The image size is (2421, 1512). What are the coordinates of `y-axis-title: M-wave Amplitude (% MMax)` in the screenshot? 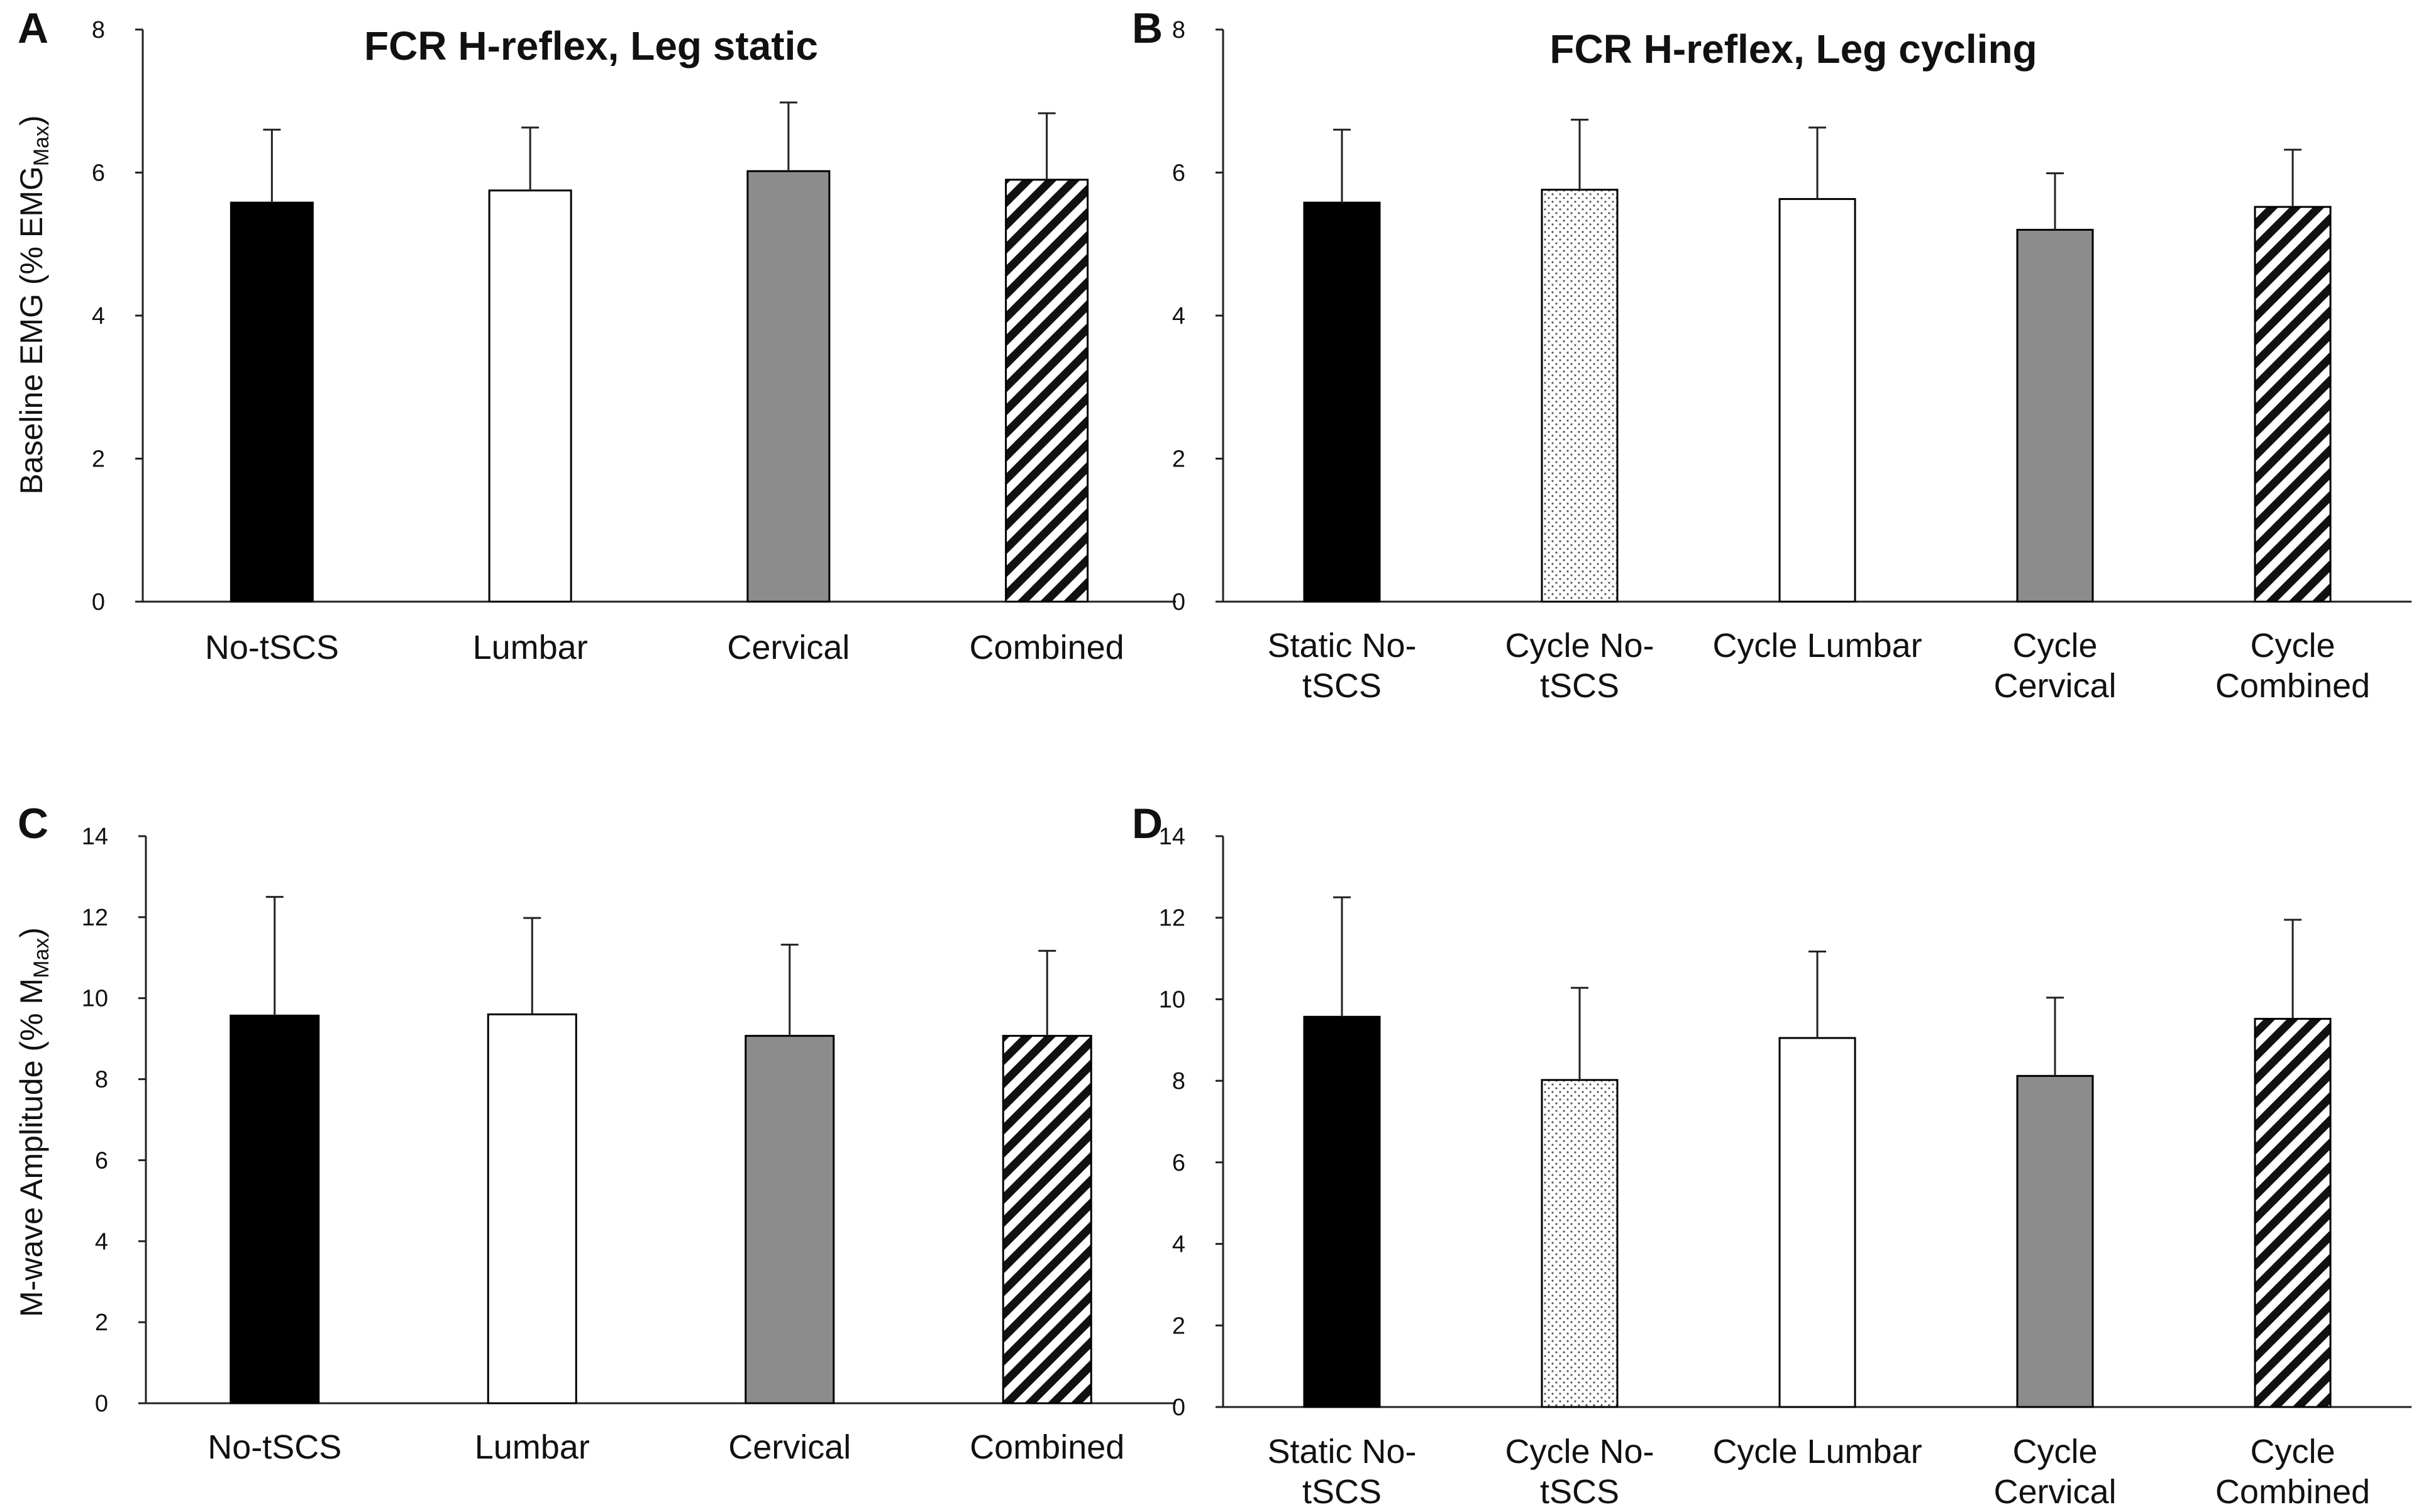 It's located at (33, 1122).